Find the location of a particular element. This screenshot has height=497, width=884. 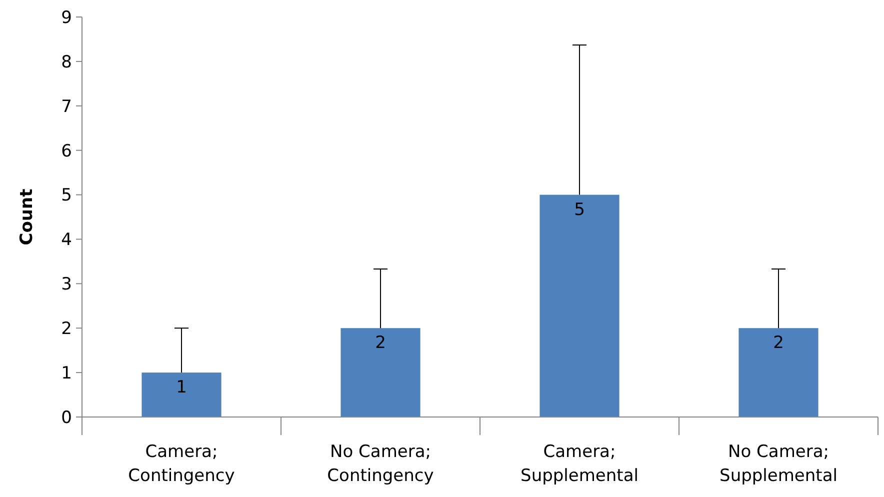

y-tick-label: 0 is located at coordinates (66, 418).